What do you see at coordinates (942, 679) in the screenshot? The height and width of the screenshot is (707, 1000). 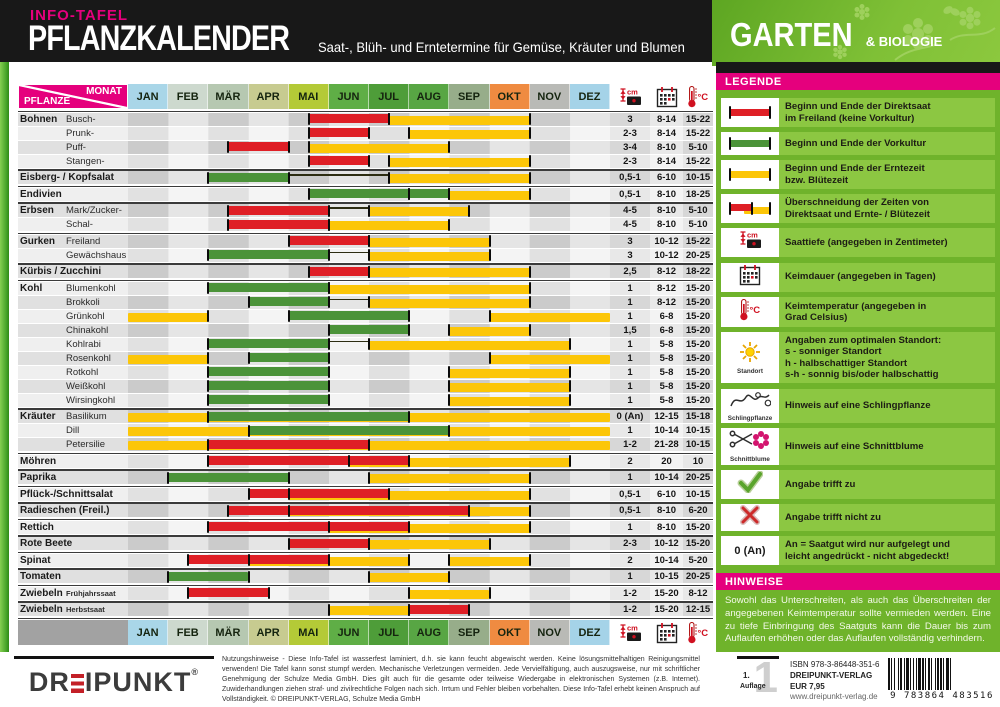 I see `barcode: 9 783864 483516` at bounding box center [942, 679].